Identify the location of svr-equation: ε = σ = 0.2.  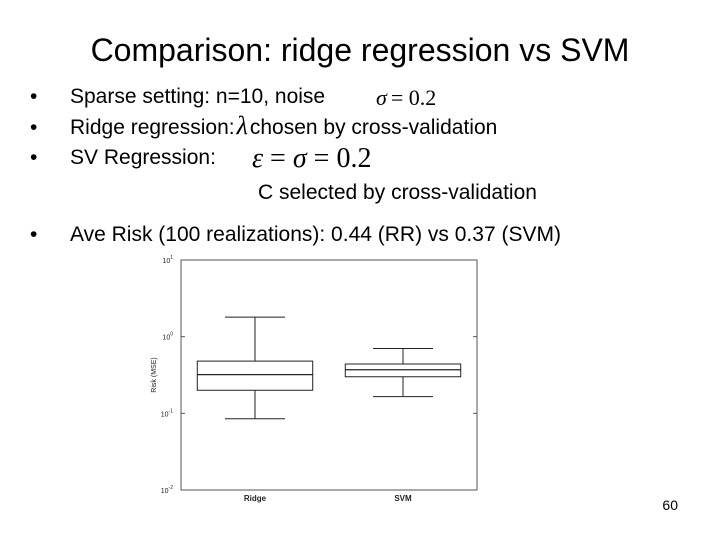
(311, 159).